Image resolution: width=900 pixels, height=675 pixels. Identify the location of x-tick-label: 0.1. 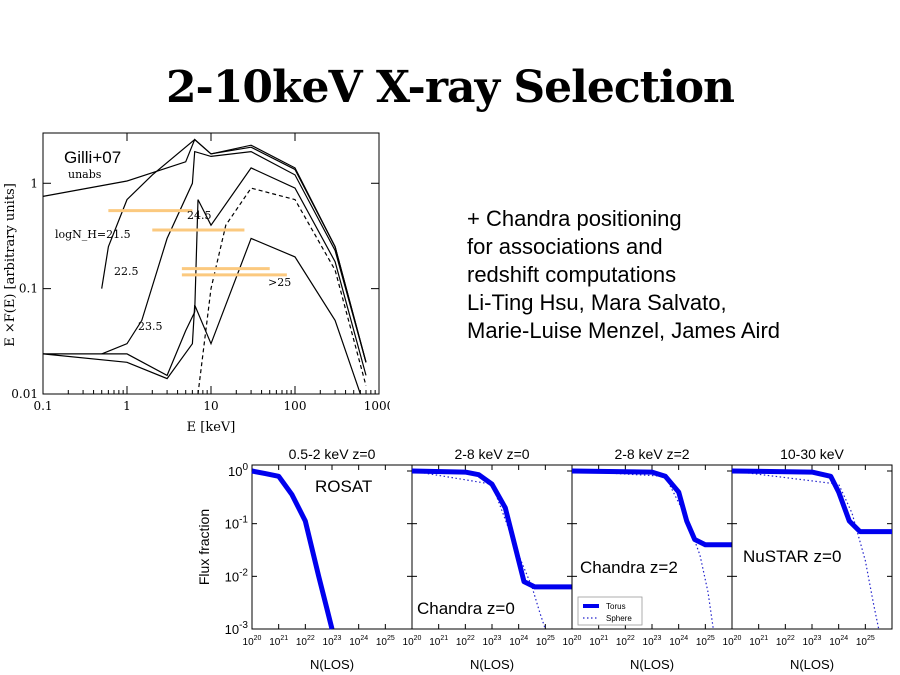
(42, 406).